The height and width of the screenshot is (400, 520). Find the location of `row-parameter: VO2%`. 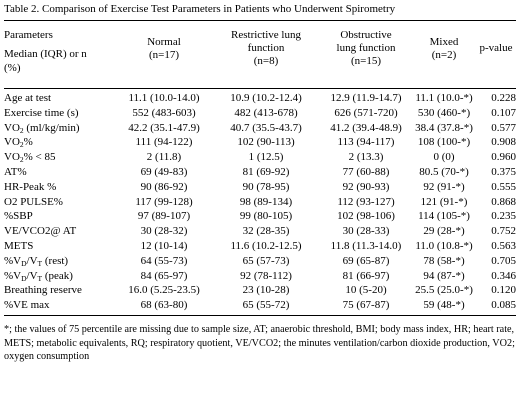

row-parameter: VO2% is located at coordinates (18, 143).